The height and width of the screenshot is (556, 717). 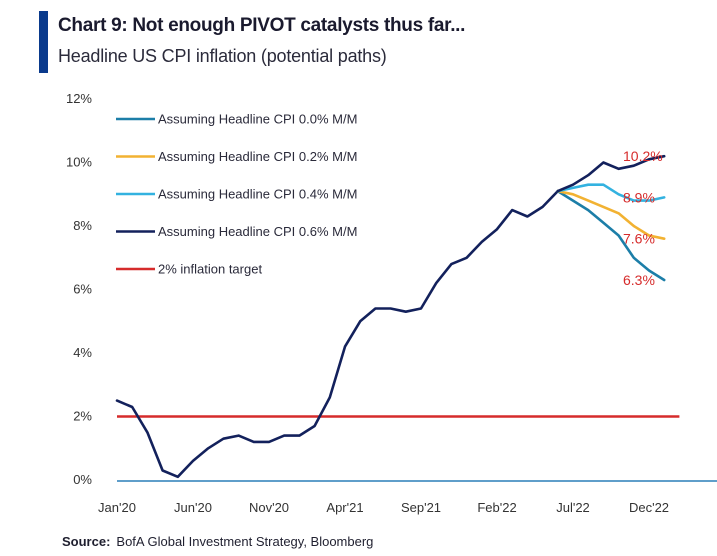 What do you see at coordinates (210, 269) in the screenshot?
I see `legend-label-4: 2% inflation target` at bounding box center [210, 269].